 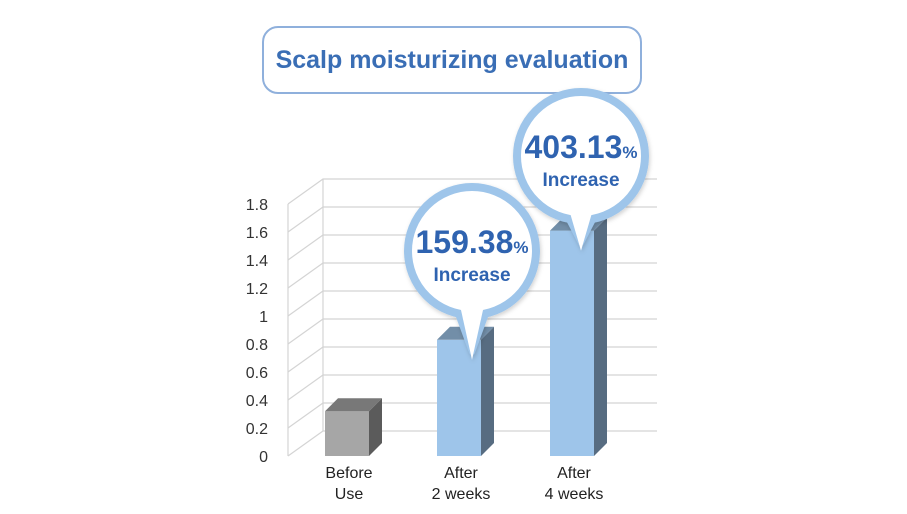 What do you see at coordinates (257, 331) in the screenshot?
I see `y-axis: 0 0.2 0.4 0.6 0.8 1 1.2 1.4 1.6 1.8` at bounding box center [257, 331].